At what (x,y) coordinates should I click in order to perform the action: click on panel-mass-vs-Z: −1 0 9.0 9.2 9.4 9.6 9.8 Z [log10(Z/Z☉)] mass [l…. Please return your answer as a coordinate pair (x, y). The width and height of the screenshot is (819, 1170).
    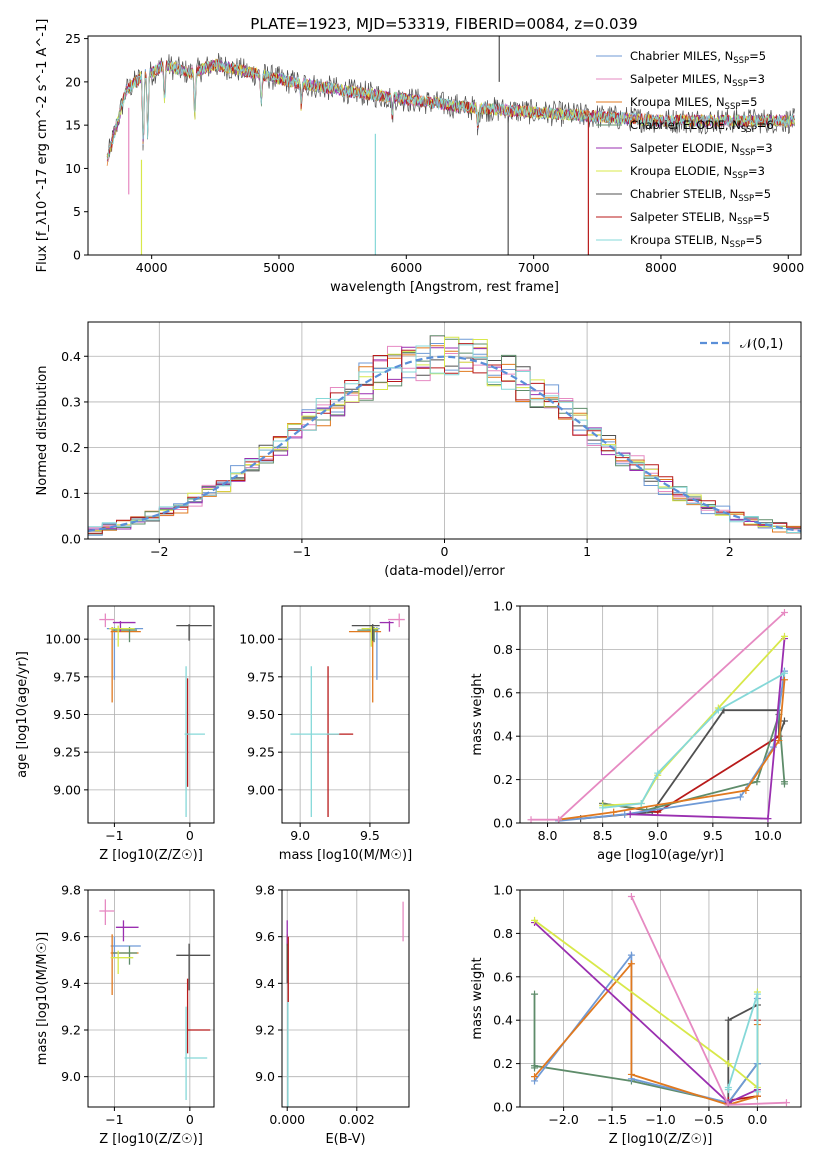
    Looking at the image, I should click on (125, 1015).